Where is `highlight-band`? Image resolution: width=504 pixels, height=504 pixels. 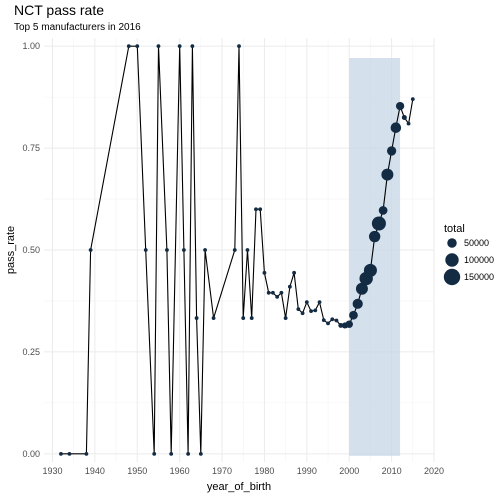
highlight-band is located at coordinates (375, 257).